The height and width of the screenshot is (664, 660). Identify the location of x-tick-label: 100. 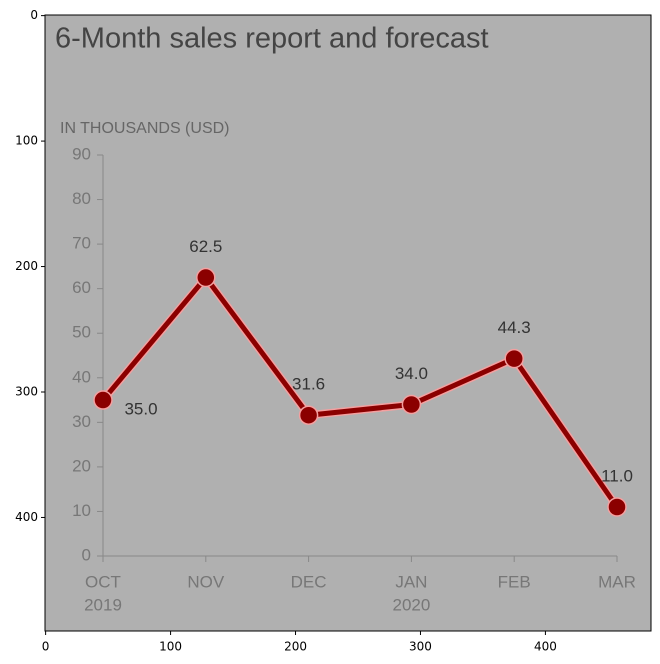
(170, 647).